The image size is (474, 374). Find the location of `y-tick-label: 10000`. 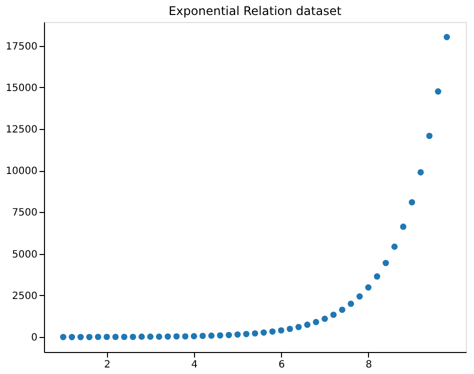

y-tick-label: 10000 is located at coordinates (22, 172).